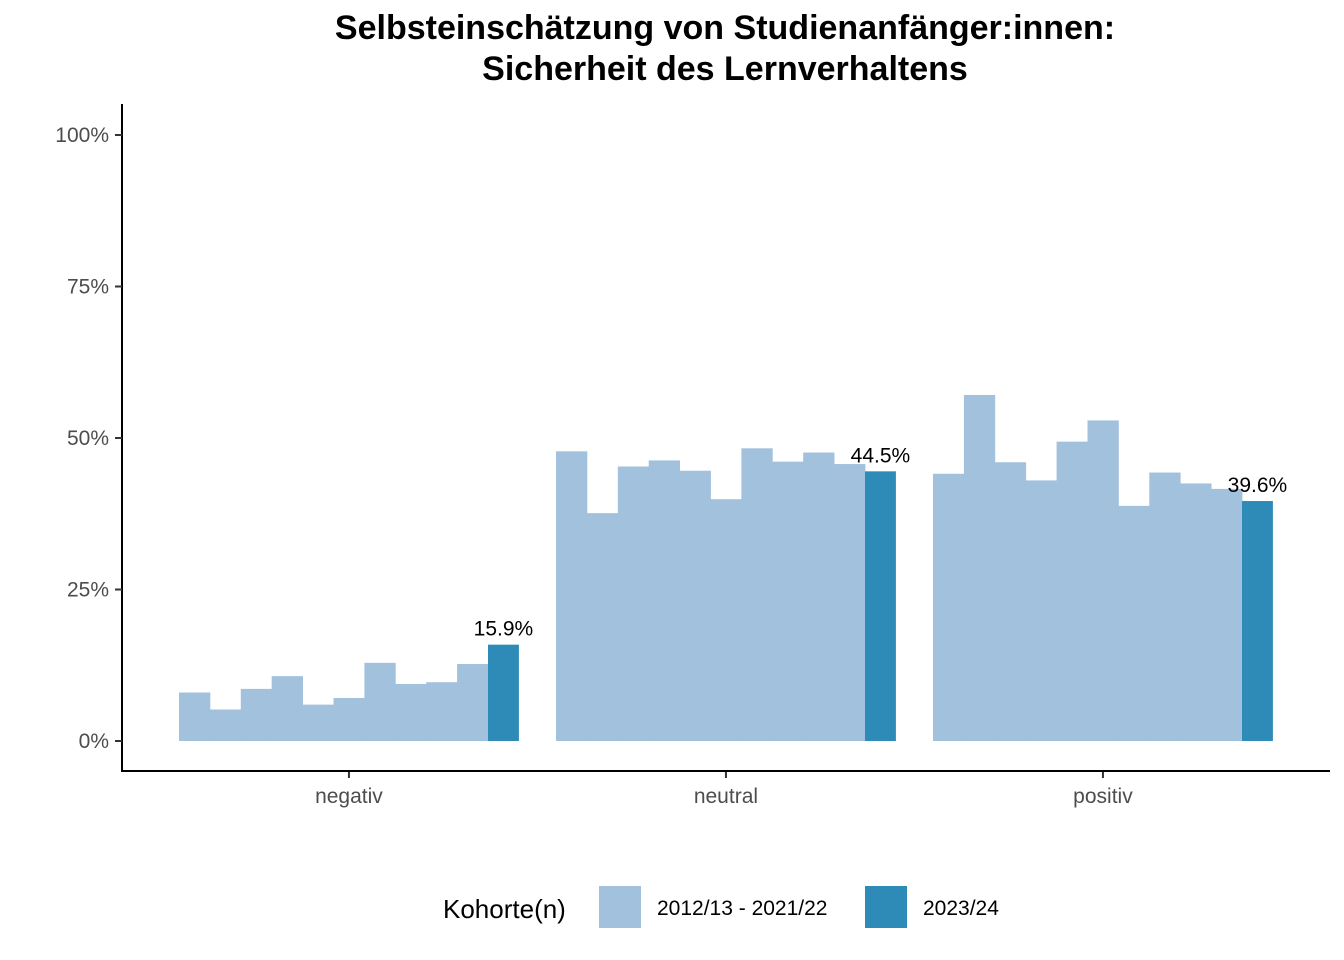 This screenshot has width=1344, height=960. I want to click on y-tick-label-50: 50%, so click(88, 438).